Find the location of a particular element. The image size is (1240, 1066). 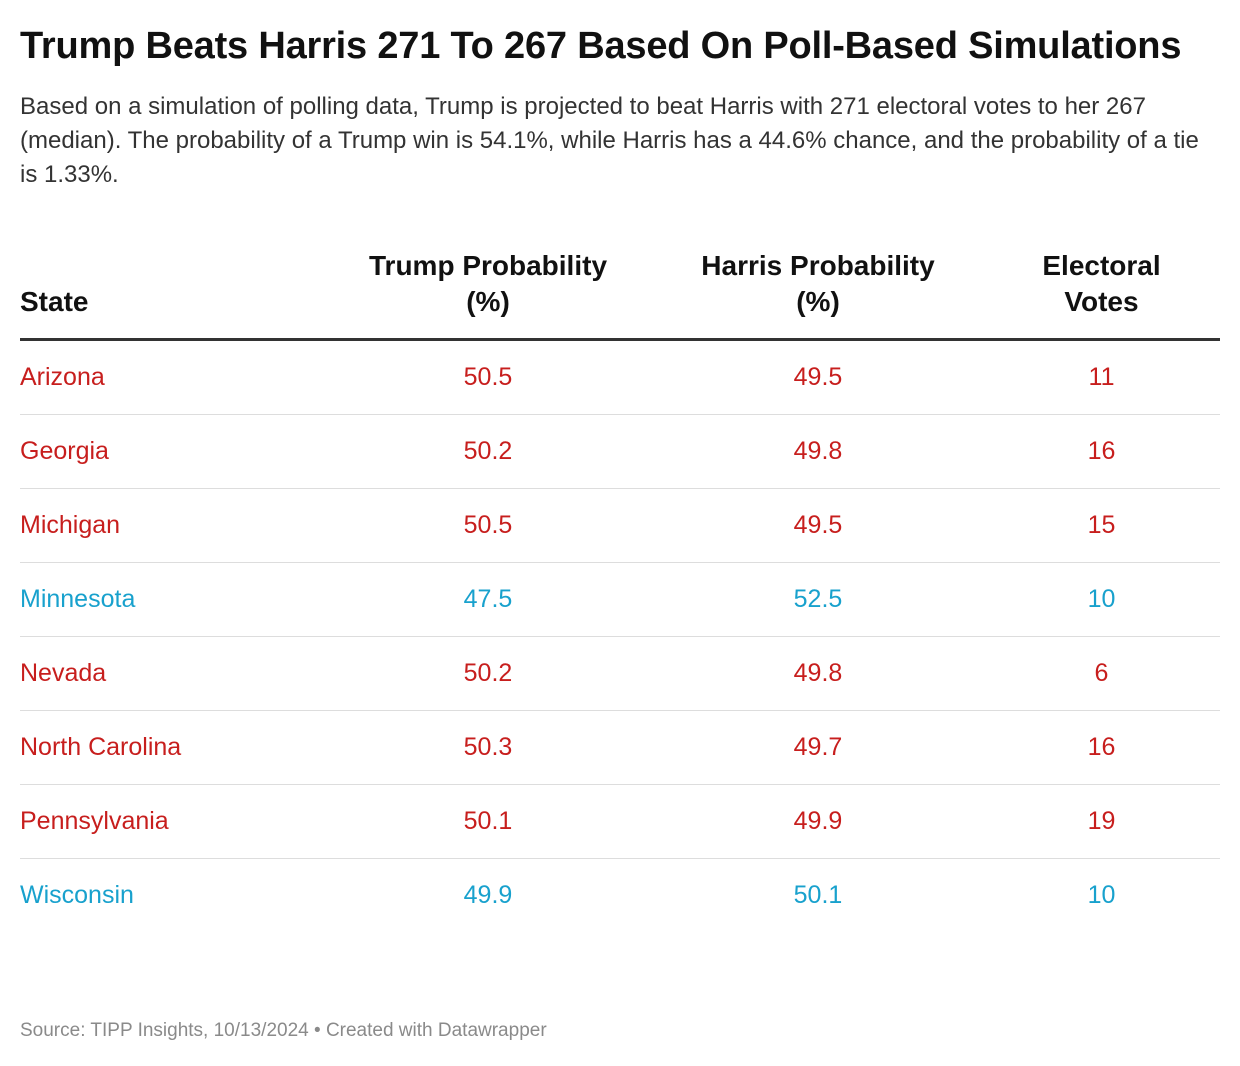

cell-state: Wisconsin is located at coordinates (77, 895).